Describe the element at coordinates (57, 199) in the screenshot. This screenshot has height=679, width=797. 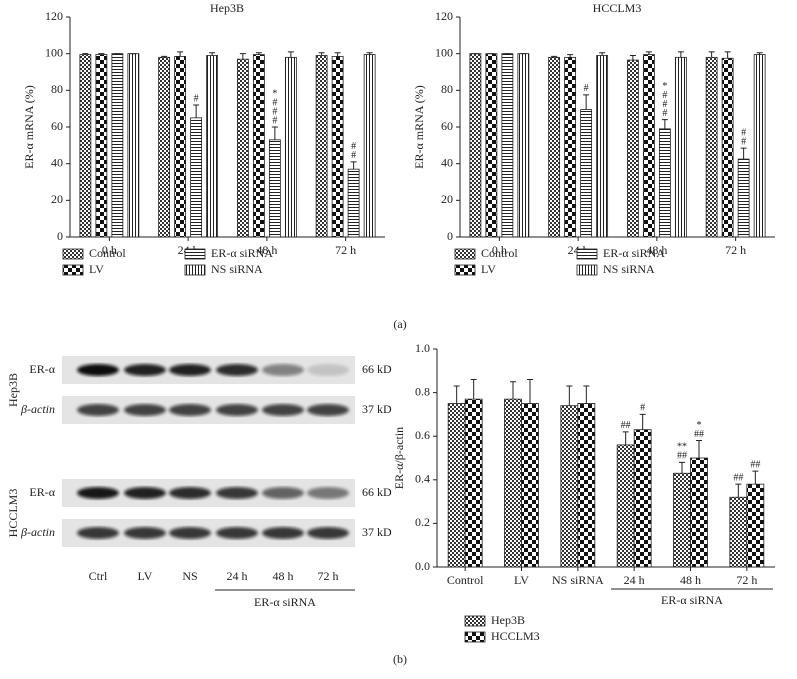
I see `y-tick-label: 20` at that location.